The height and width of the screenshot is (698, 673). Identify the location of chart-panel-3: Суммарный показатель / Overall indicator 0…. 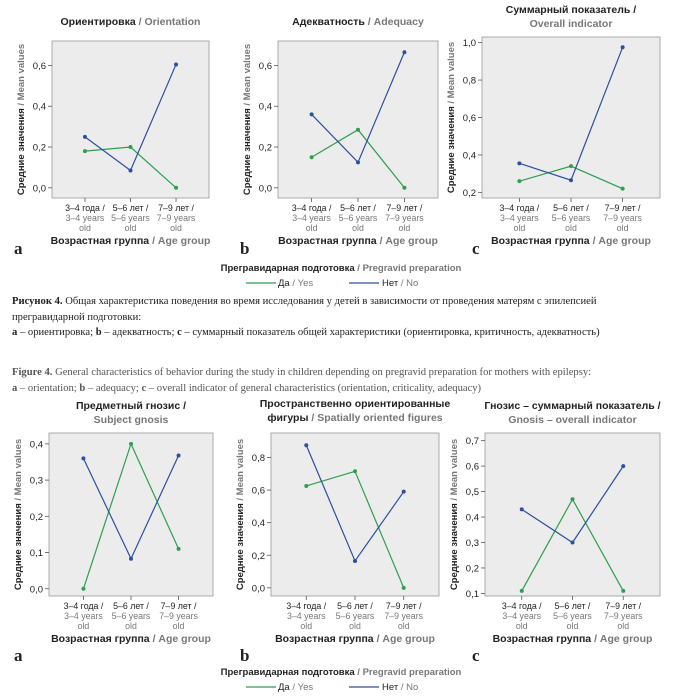
(553, 131).